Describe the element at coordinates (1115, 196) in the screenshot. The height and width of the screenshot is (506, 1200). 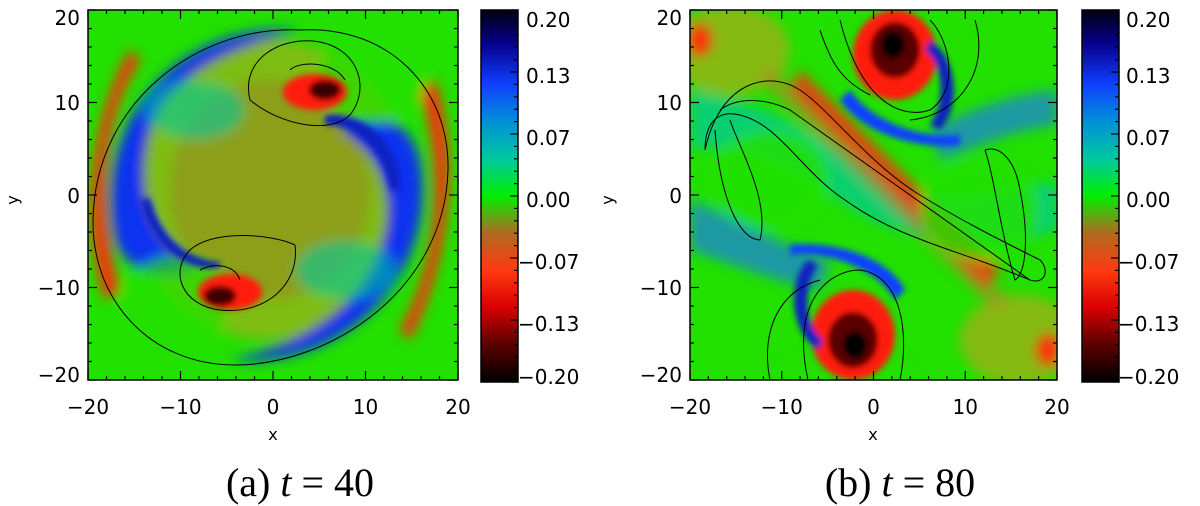
I see `colorbar-ticks-b` at that location.